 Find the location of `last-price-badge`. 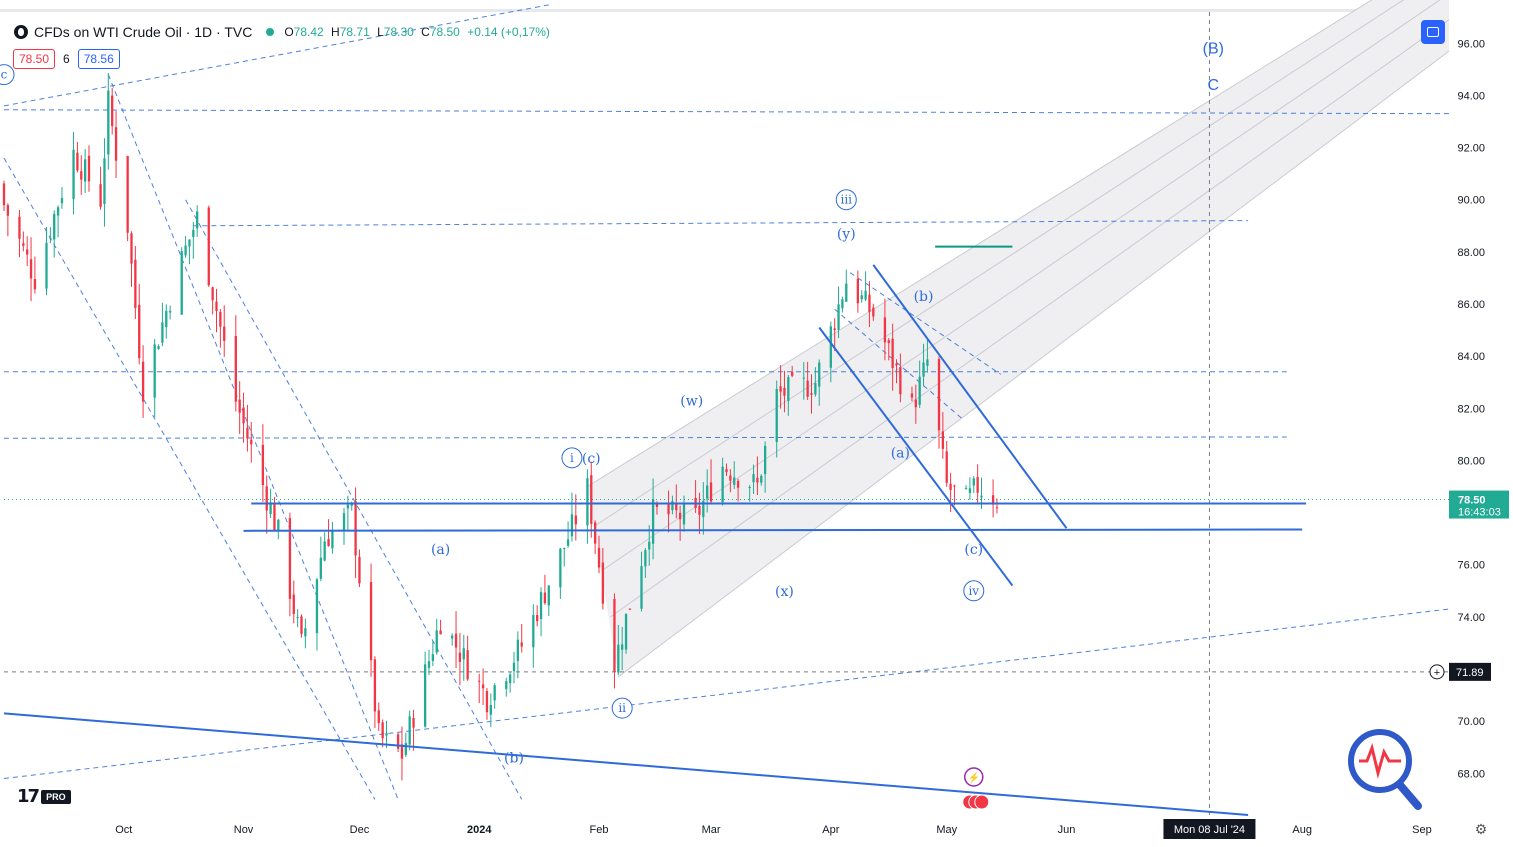

last-price-badge is located at coordinates (1479, 504).